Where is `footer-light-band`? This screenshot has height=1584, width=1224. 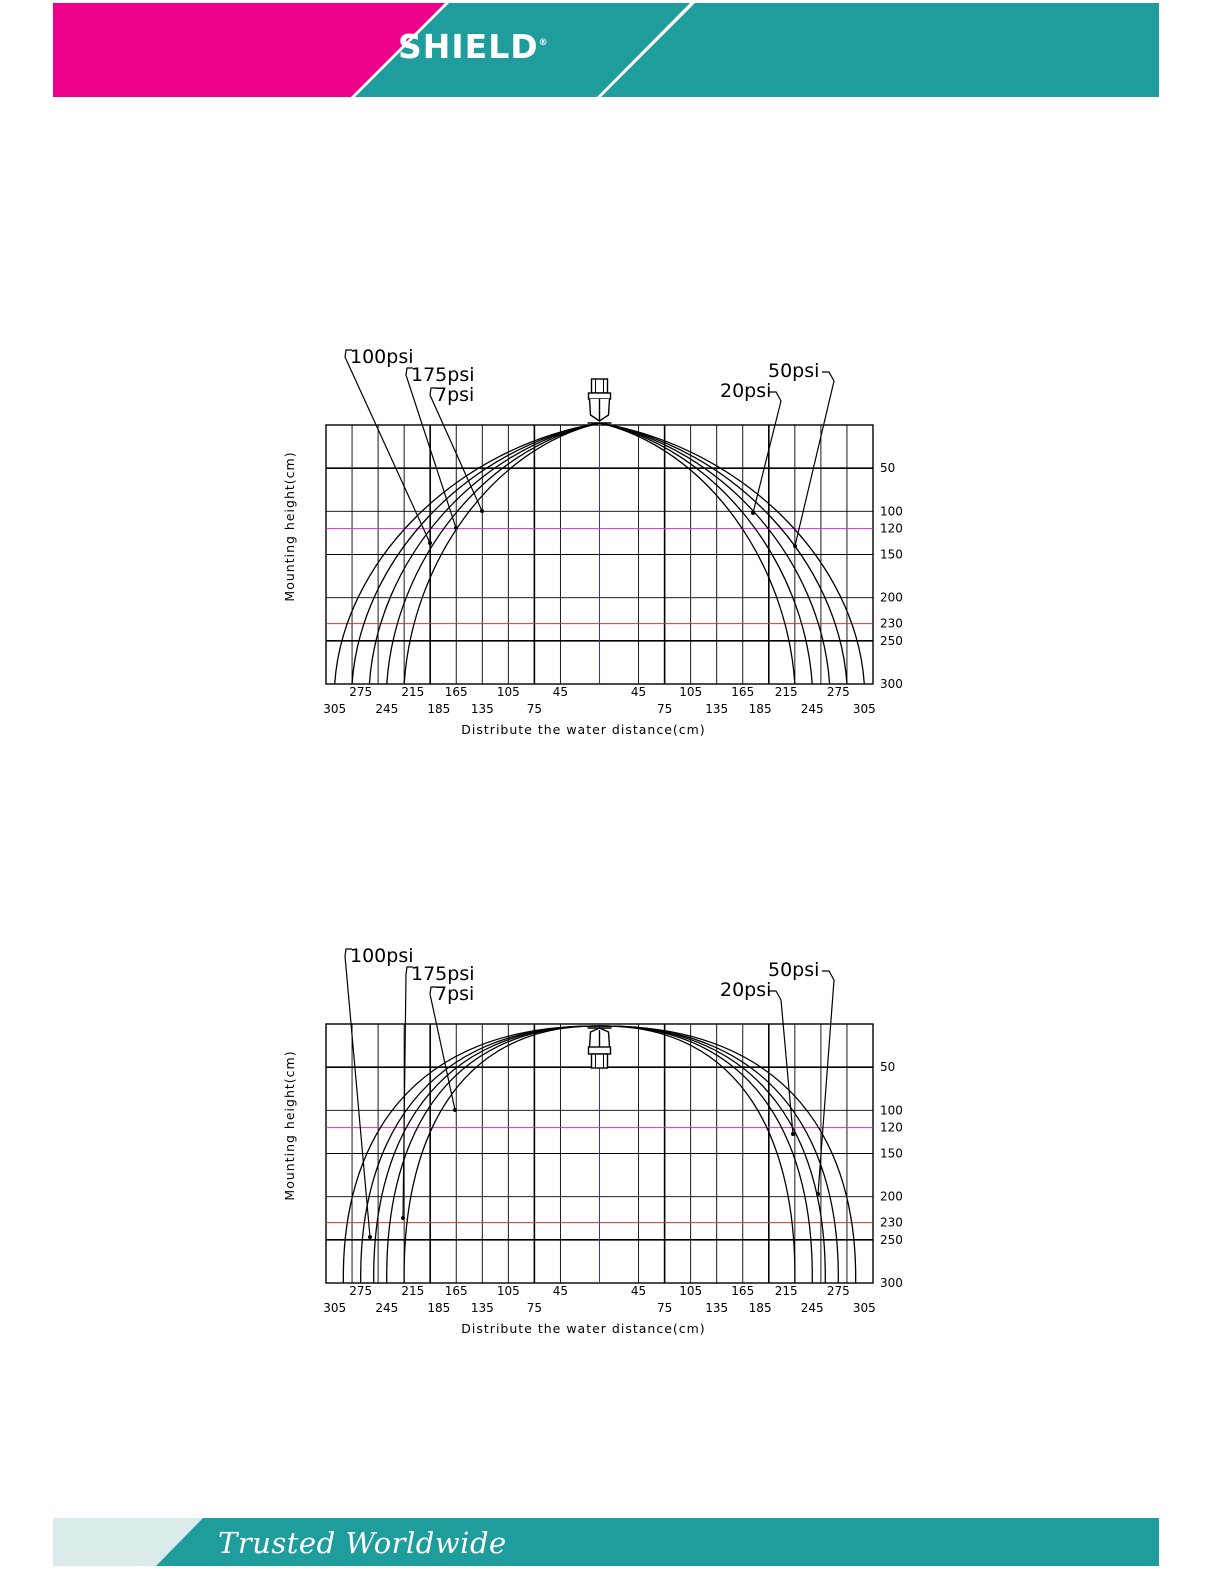
footer-light-band is located at coordinates (128, 1542).